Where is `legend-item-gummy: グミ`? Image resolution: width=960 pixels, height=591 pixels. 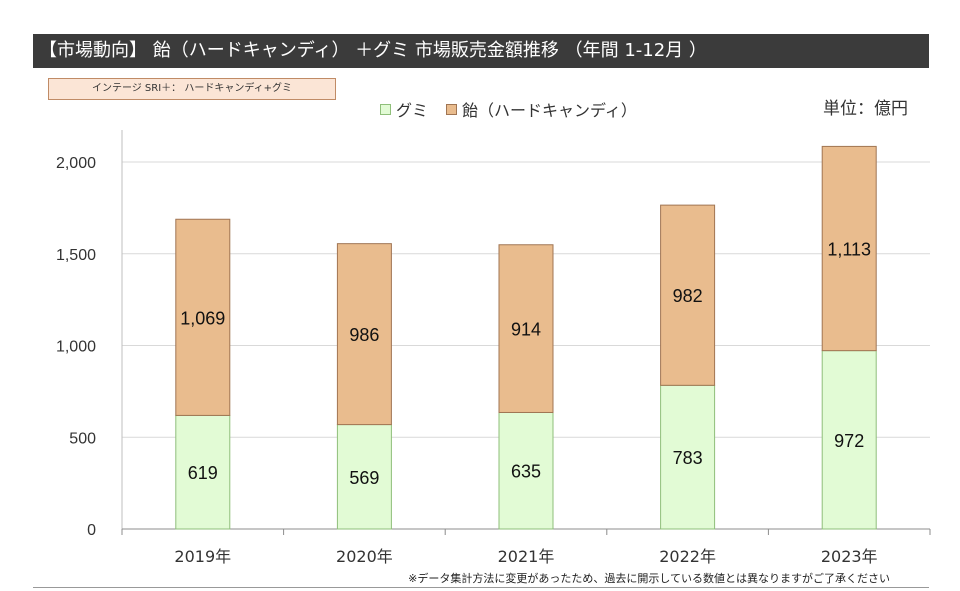
legend-item-gummy: グミ is located at coordinates (404, 109).